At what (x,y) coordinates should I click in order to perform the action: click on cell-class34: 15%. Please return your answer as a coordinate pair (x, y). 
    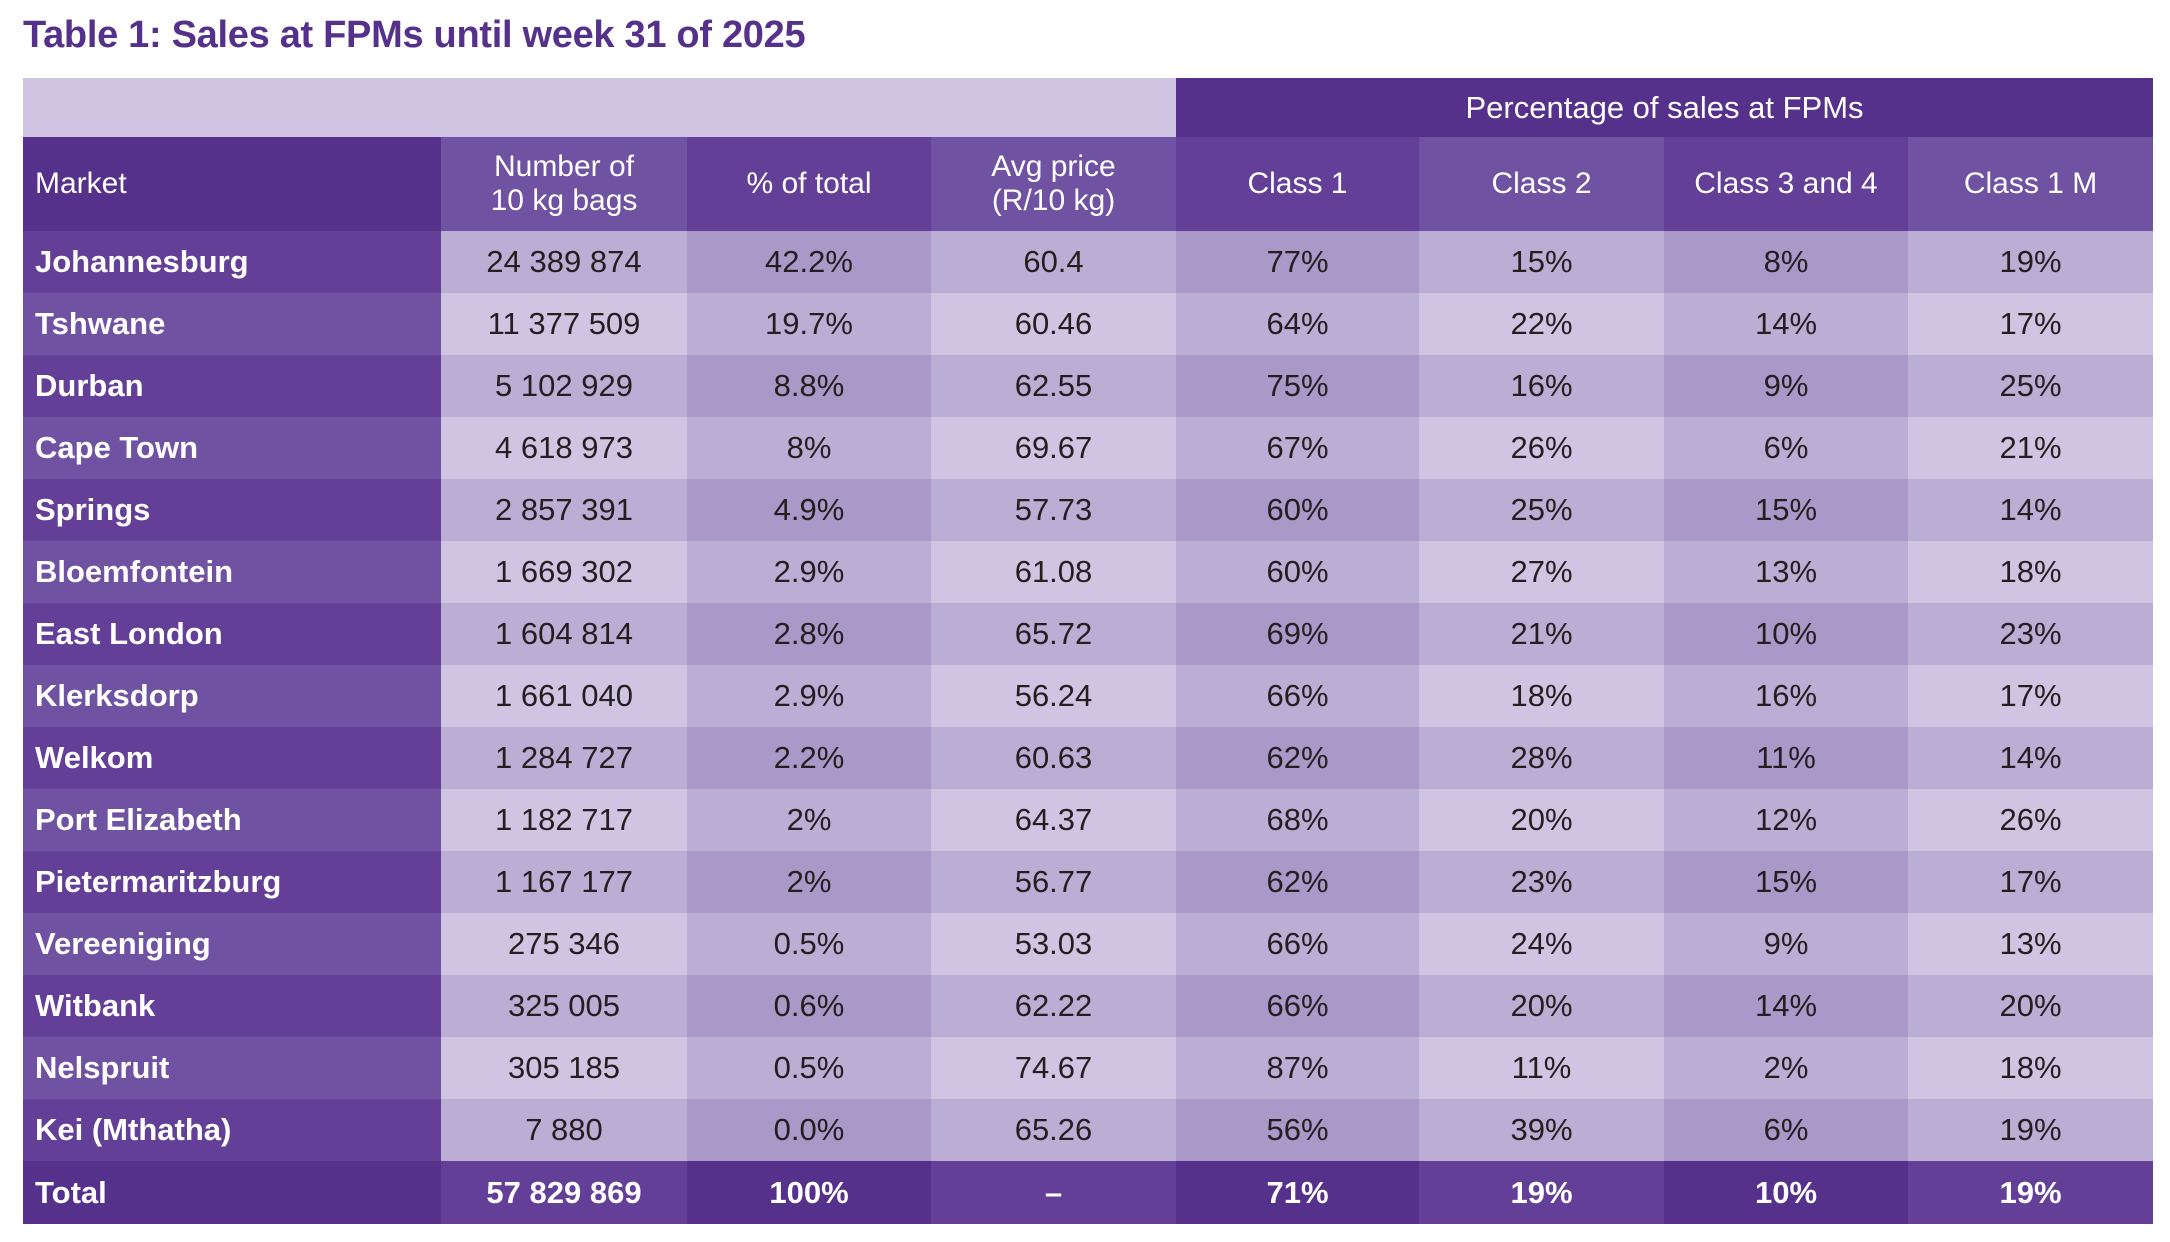
    Looking at the image, I should click on (1786, 510).